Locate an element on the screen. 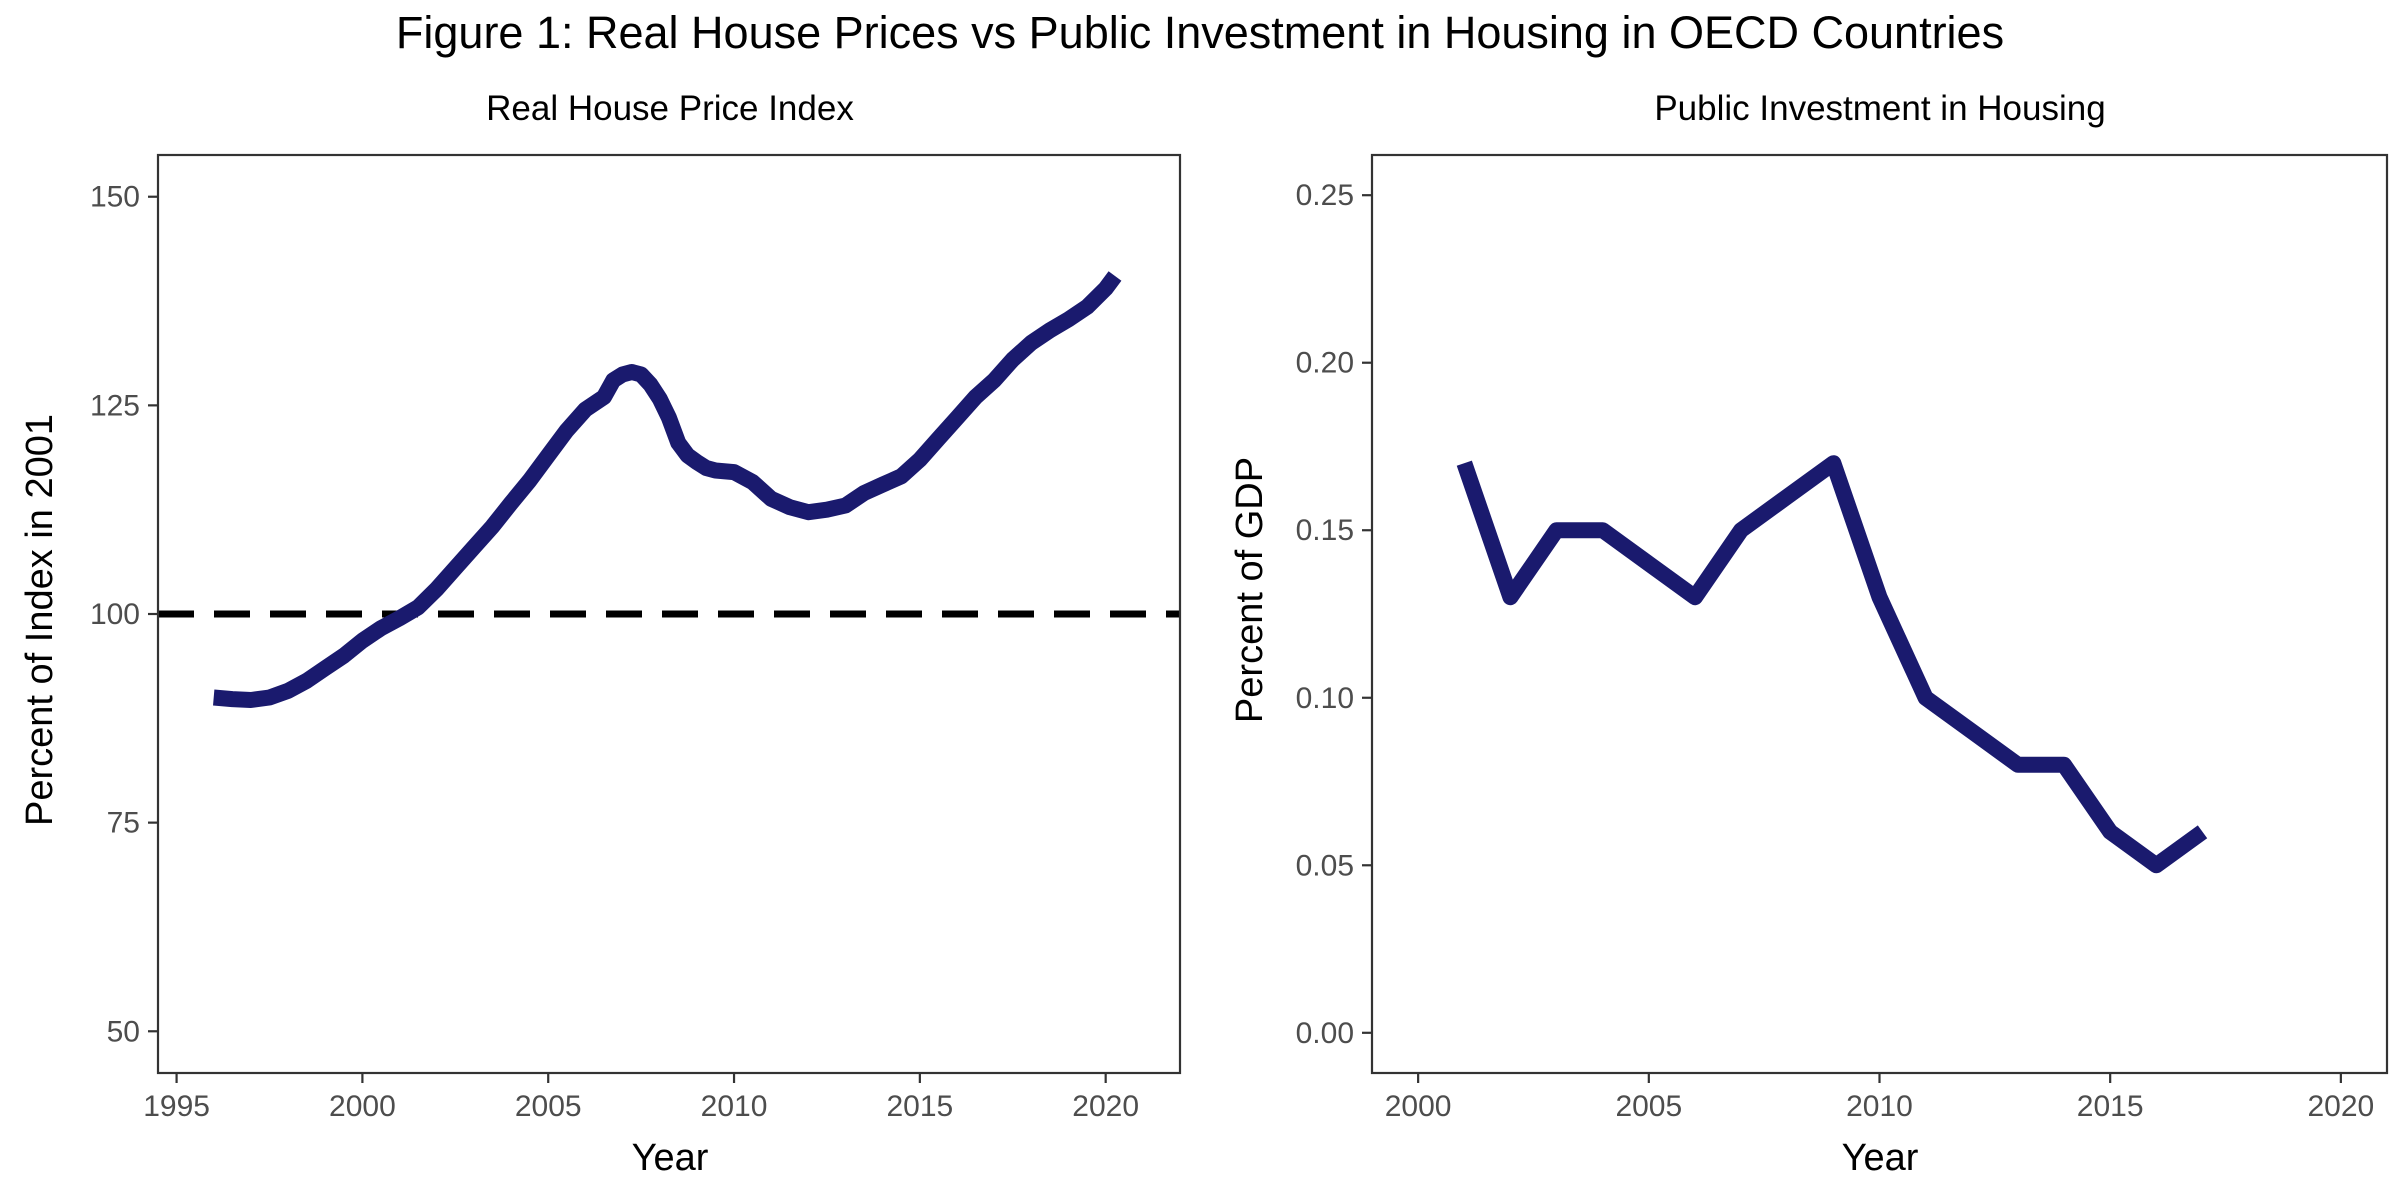  y-tick-label: 0.10 is located at coordinates (1325, 698).